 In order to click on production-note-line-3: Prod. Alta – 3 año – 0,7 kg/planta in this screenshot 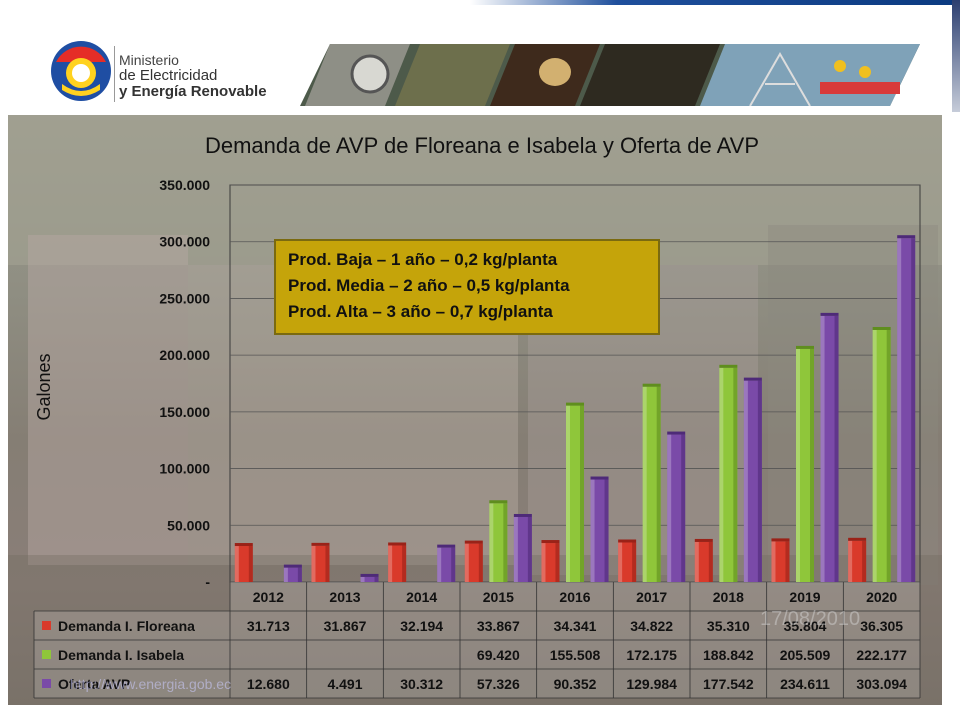, I will do `click(420, 311)`.